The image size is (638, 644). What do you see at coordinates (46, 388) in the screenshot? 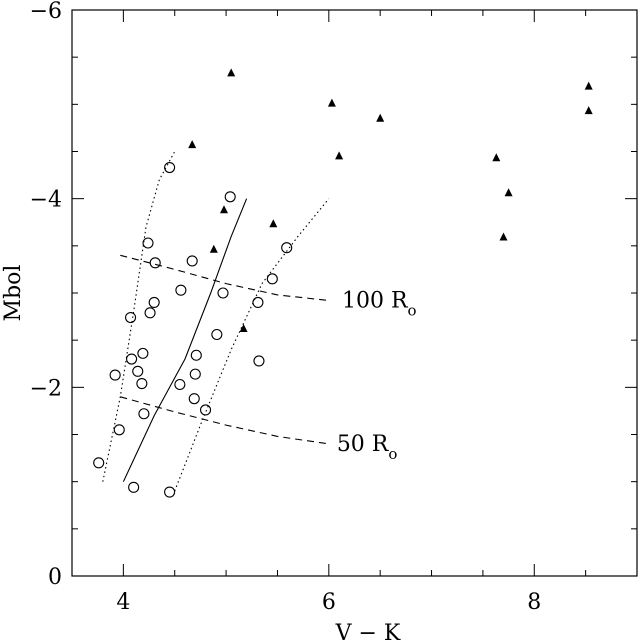
I see `y-tick-label: −2` at bounding box center [46, 388].